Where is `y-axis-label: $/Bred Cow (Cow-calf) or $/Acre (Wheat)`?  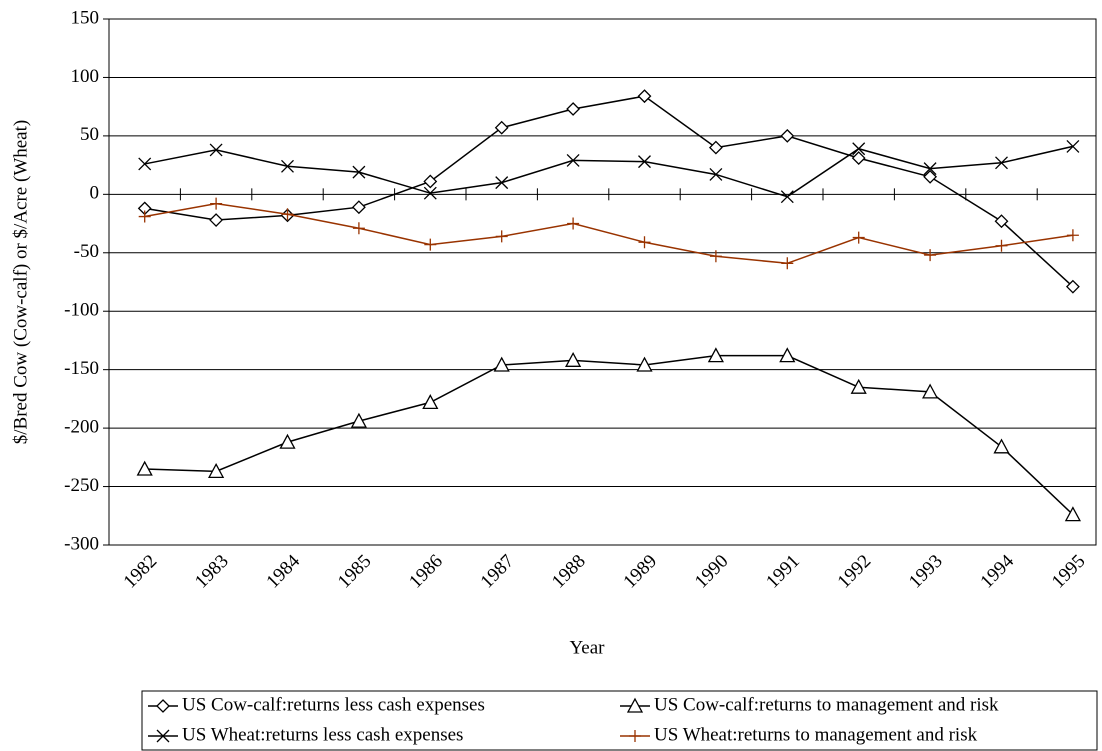 y-axis-label: $/Bred Cow (Cow-calf) or $/Acre (Wheat) is located at coordinates (20, 282).